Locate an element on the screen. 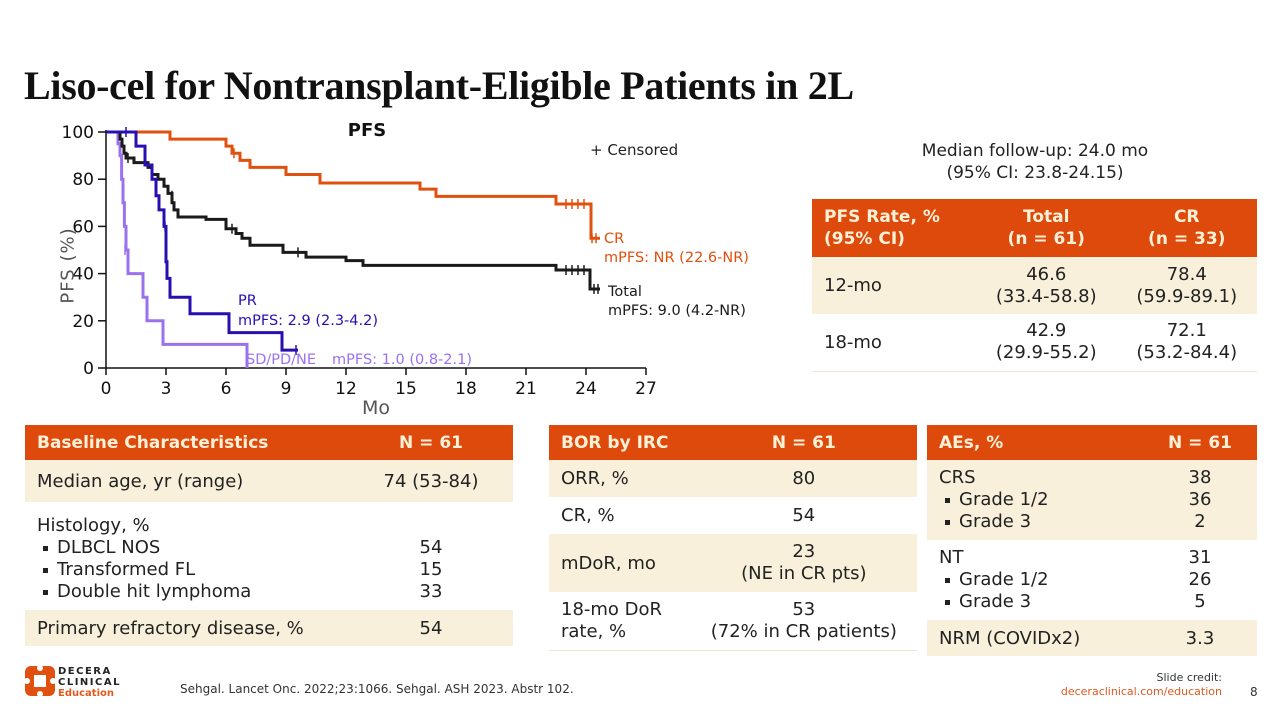  table-row: 18-mo 42.9 (29.9-55.2) 72.1 (53.2-84.4) is located at coordinates (1034, 343).